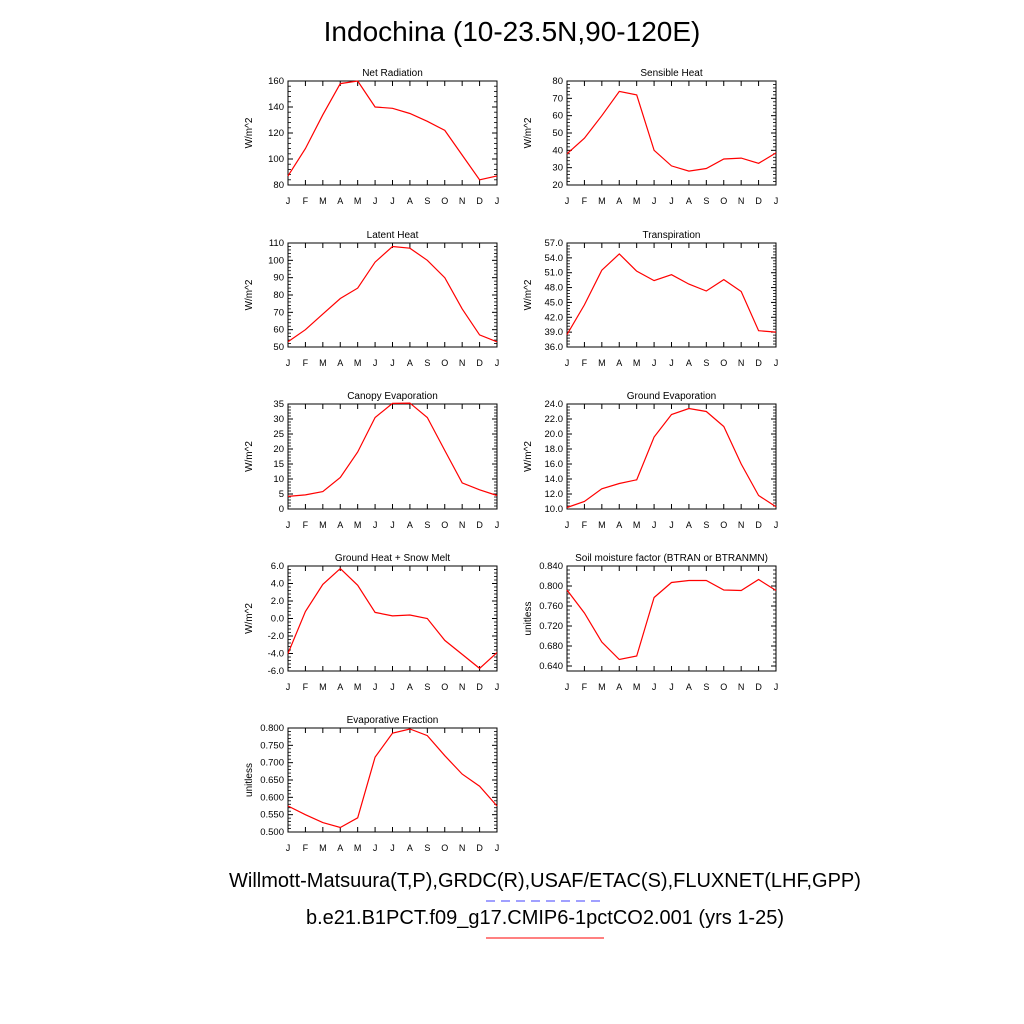 The image size is (1024, 1024). I want to click on y-tick-label: 10.0, so click(554, 509).